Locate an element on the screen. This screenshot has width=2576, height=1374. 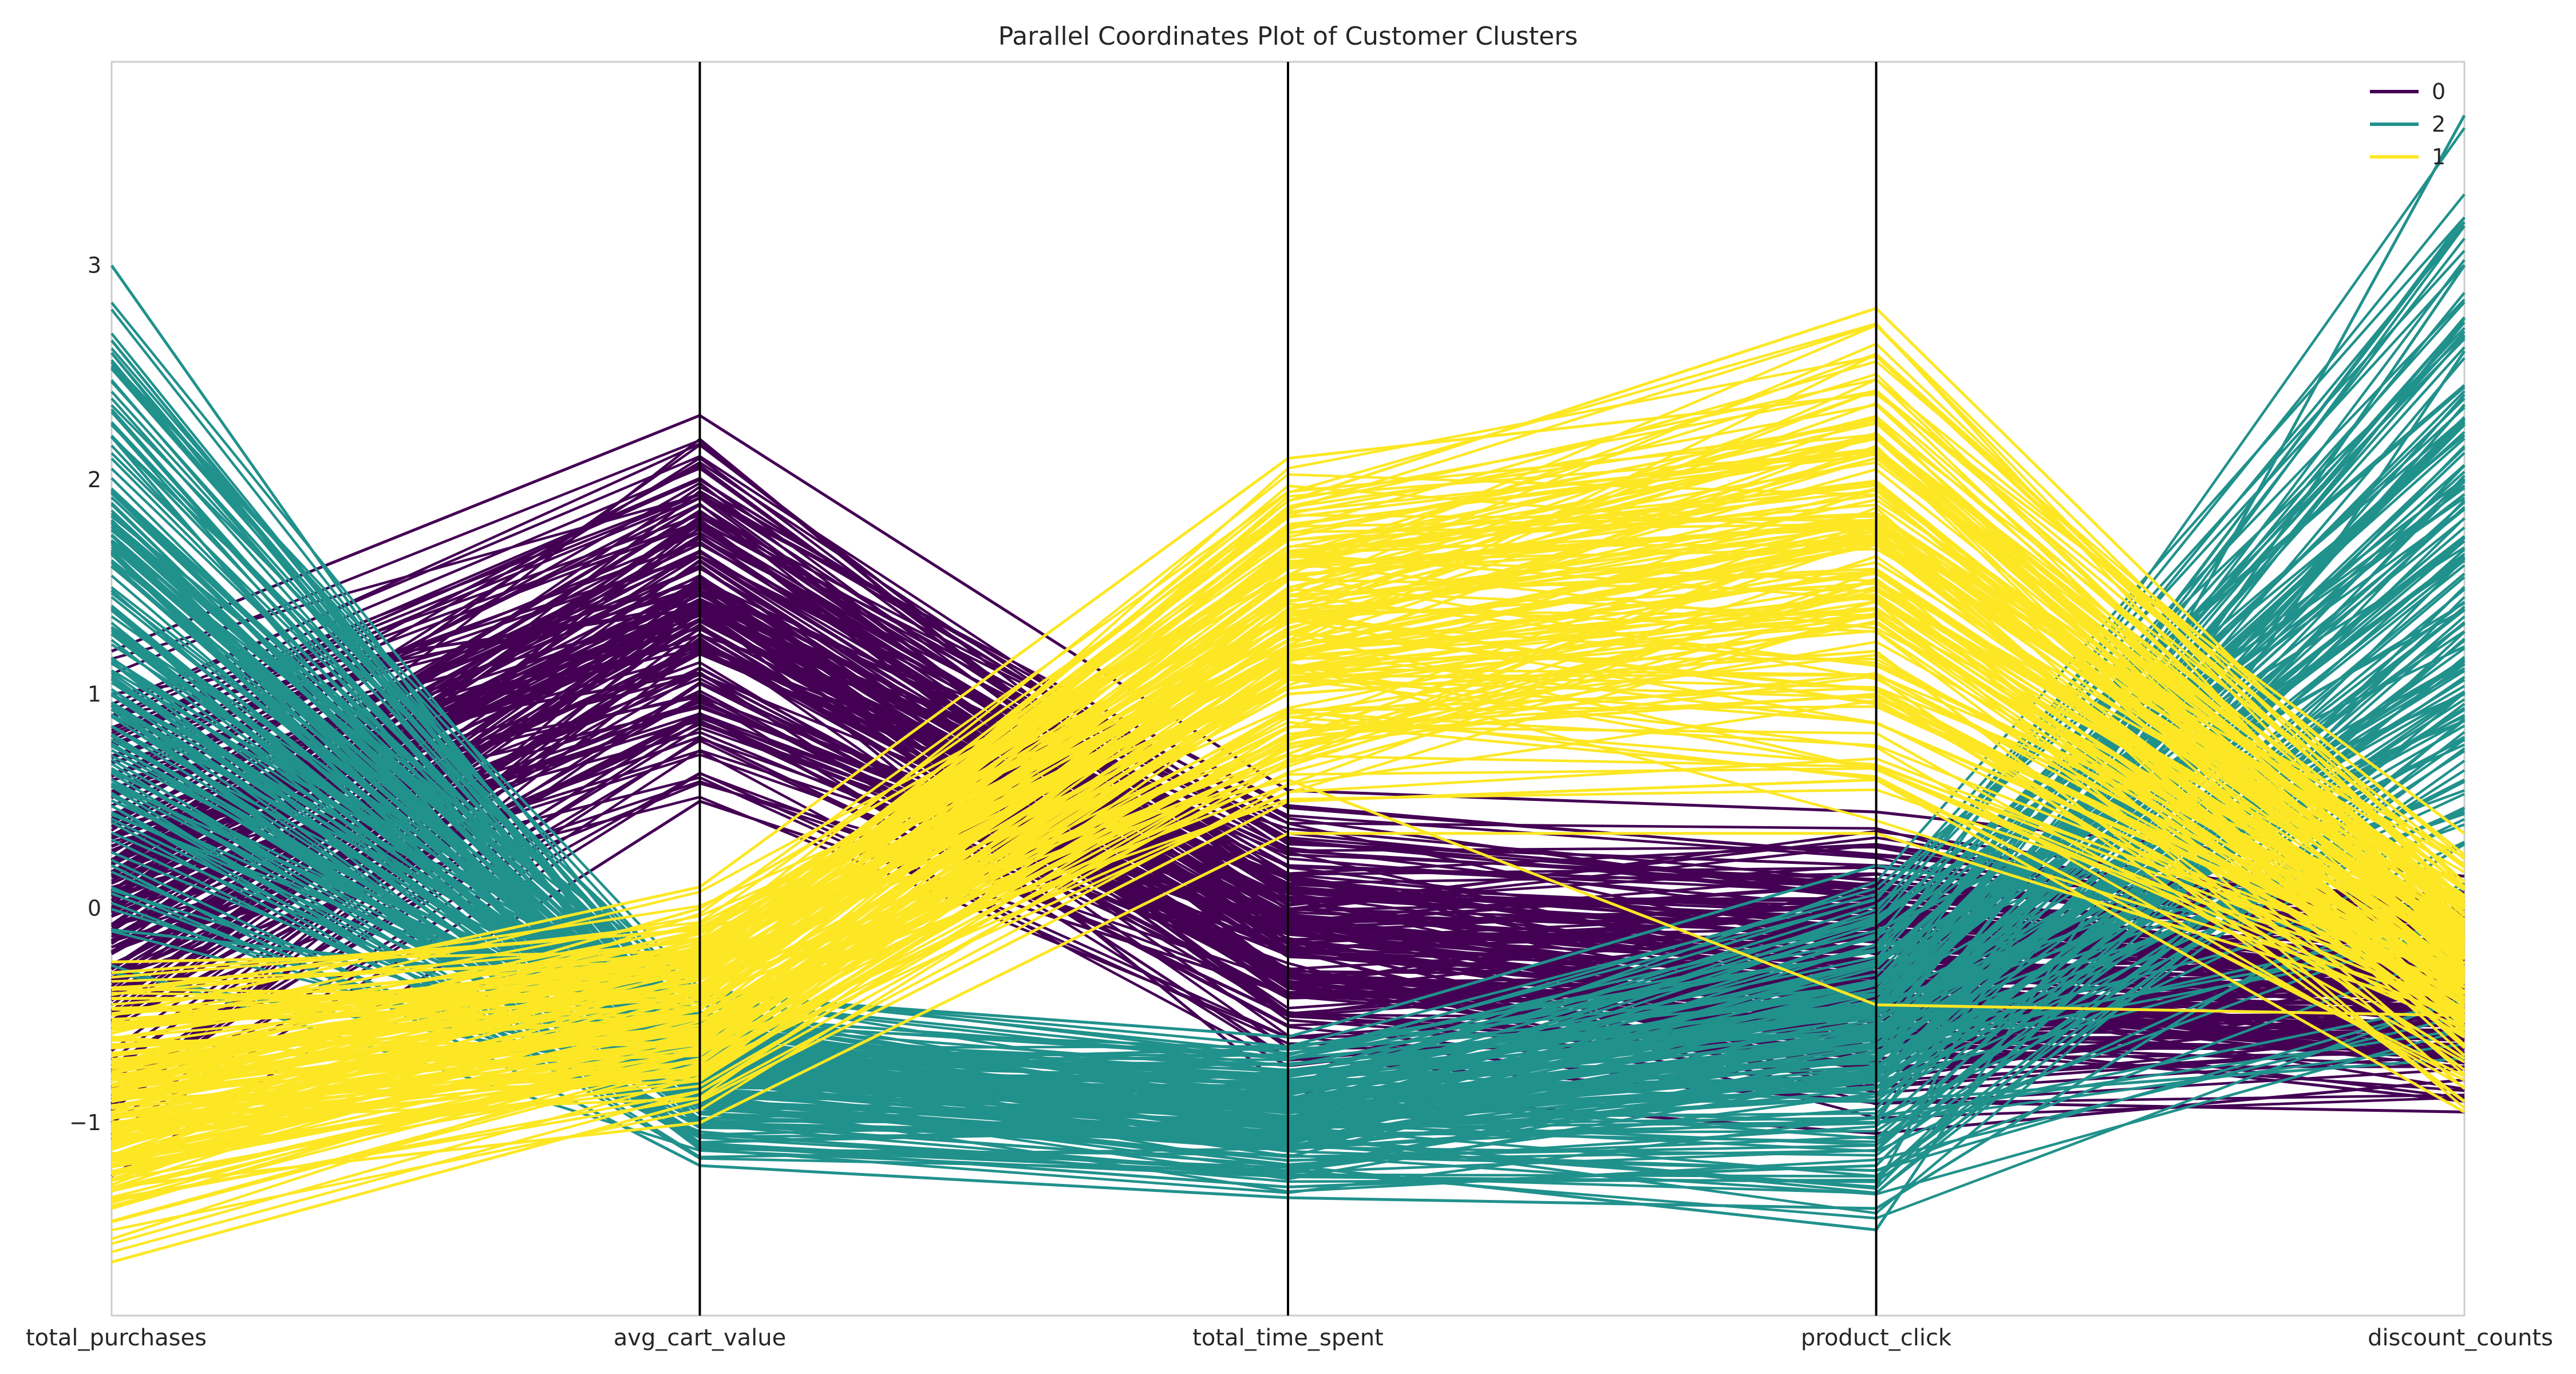
y-tick-label: 2 is located at coordinates (94, 480).